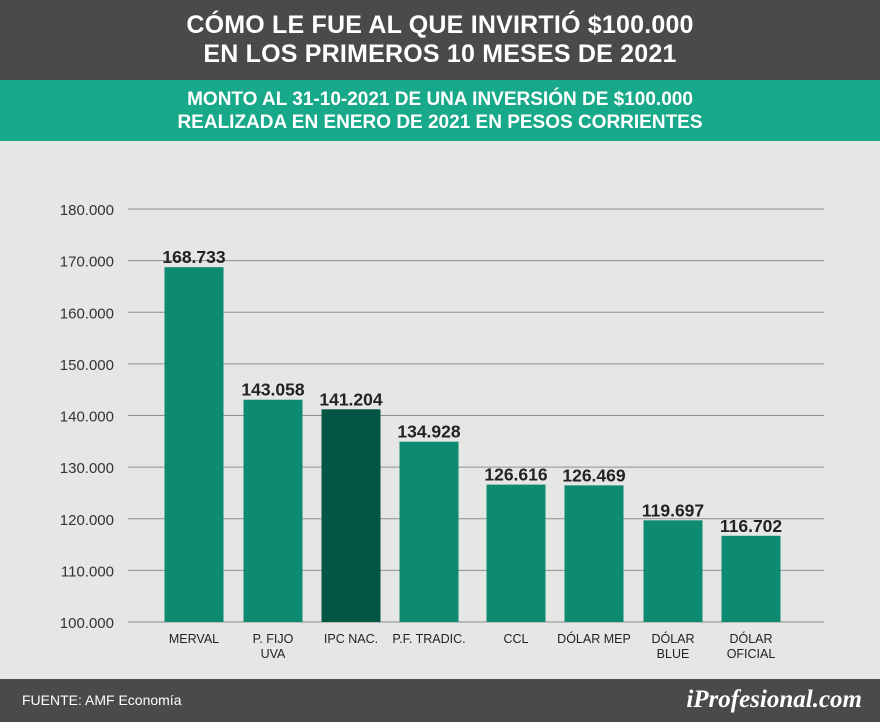 This screenshot has width=880, height=722. Describe the element at coordinates (594, 475) in the screenshot. I see `bar-value-label: 126.469` at that location.